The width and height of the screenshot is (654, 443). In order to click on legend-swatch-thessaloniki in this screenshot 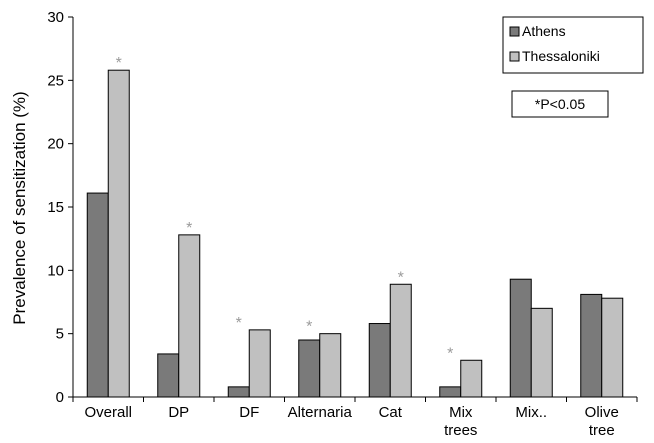, I will do `click(514, 56)`.